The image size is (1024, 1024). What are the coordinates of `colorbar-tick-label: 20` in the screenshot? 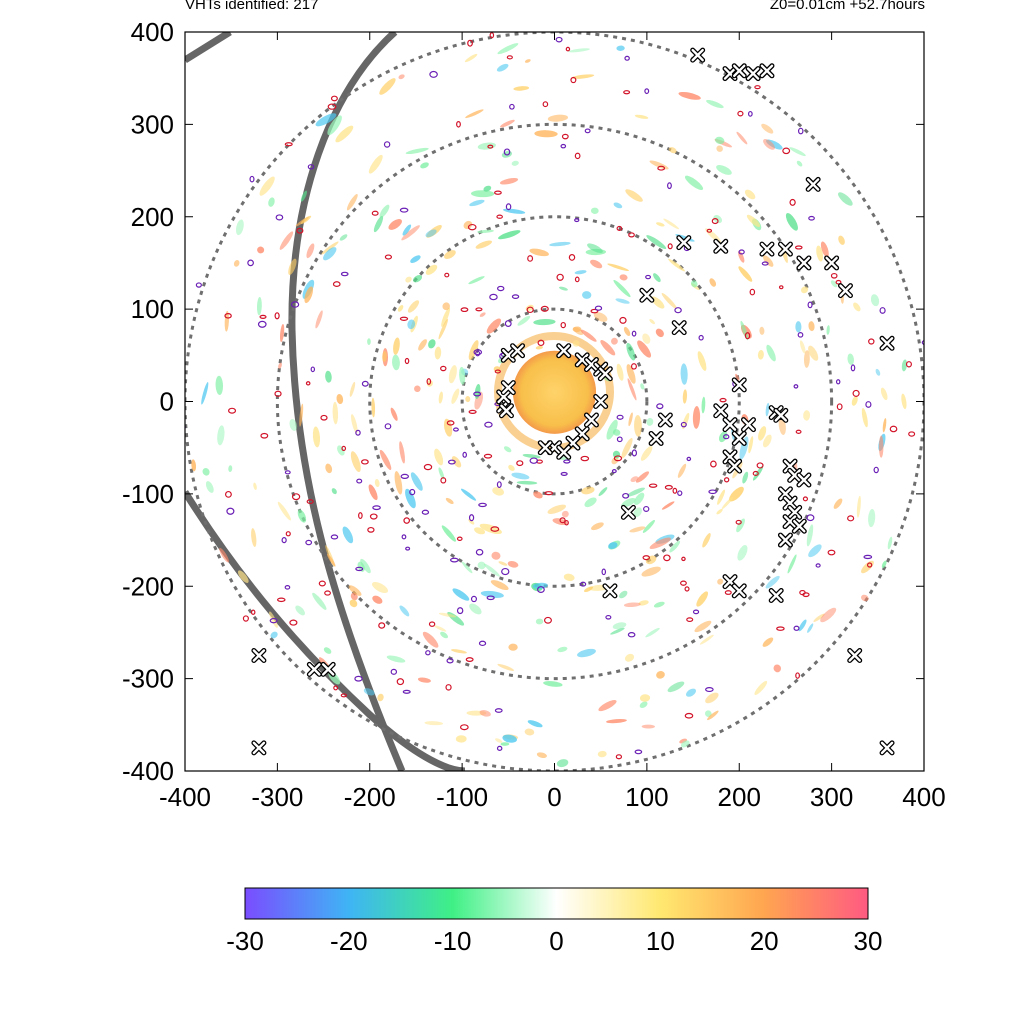 It's located at (764, 941).